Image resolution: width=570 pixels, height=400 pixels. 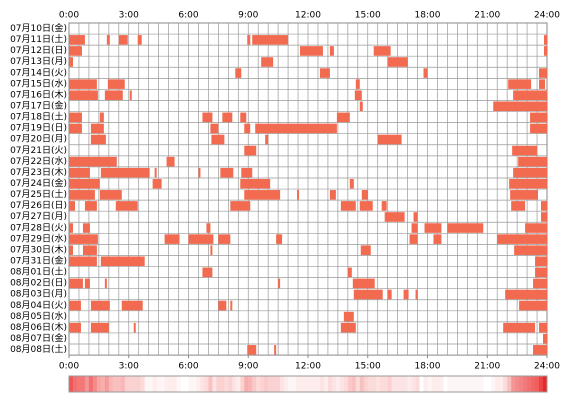 What do you see at coordinates (38, 283) in the screenshot?
I see `row-label: 08月02日(日)` at bounding box center [38, 283].